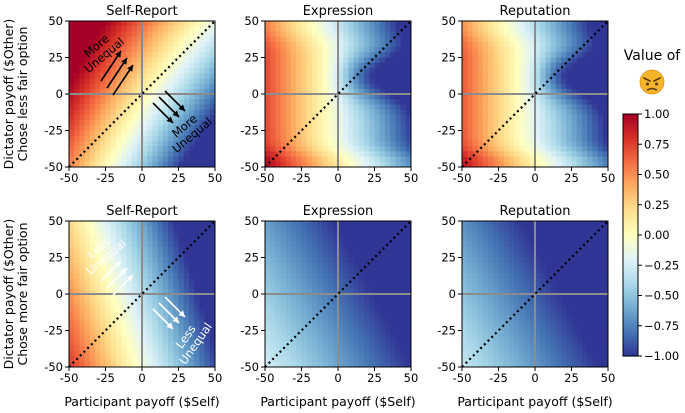 Image resolution: width=685 pixels, height=413 pixels. Describe the element at coordinates (175, 113) in the screenshot. I see `annotation-arrowhead` at that location.